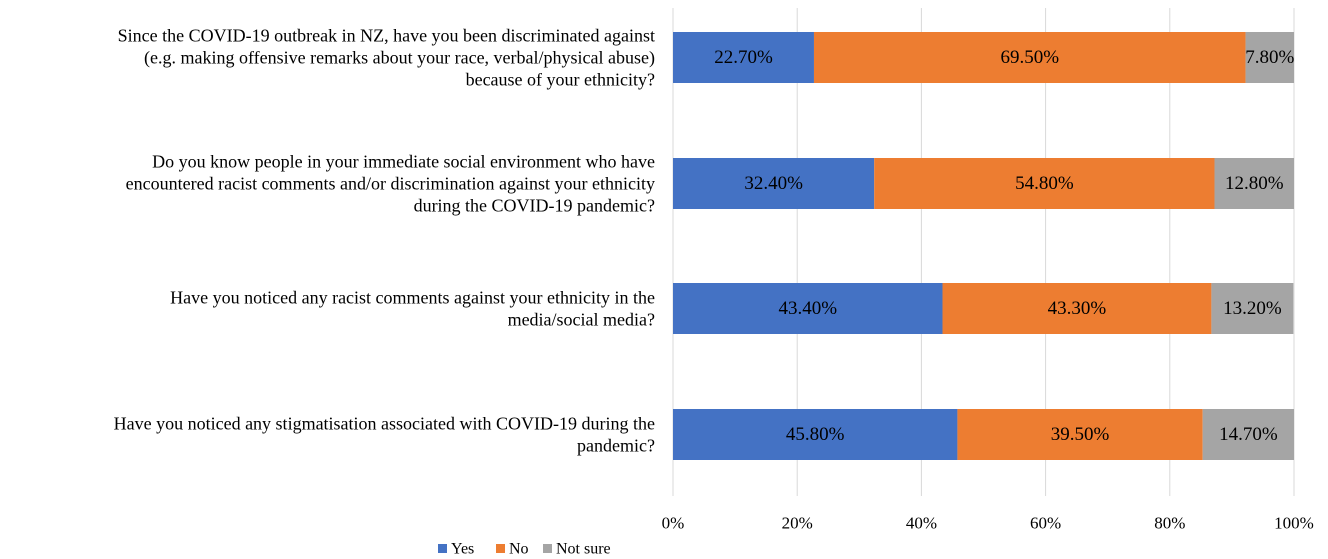 The image size is (1328, 559). What do you see at coordinates (616, 446) in the screenshot?
I see `category-label-line: pandemic?` at bounding box center [616, 446].